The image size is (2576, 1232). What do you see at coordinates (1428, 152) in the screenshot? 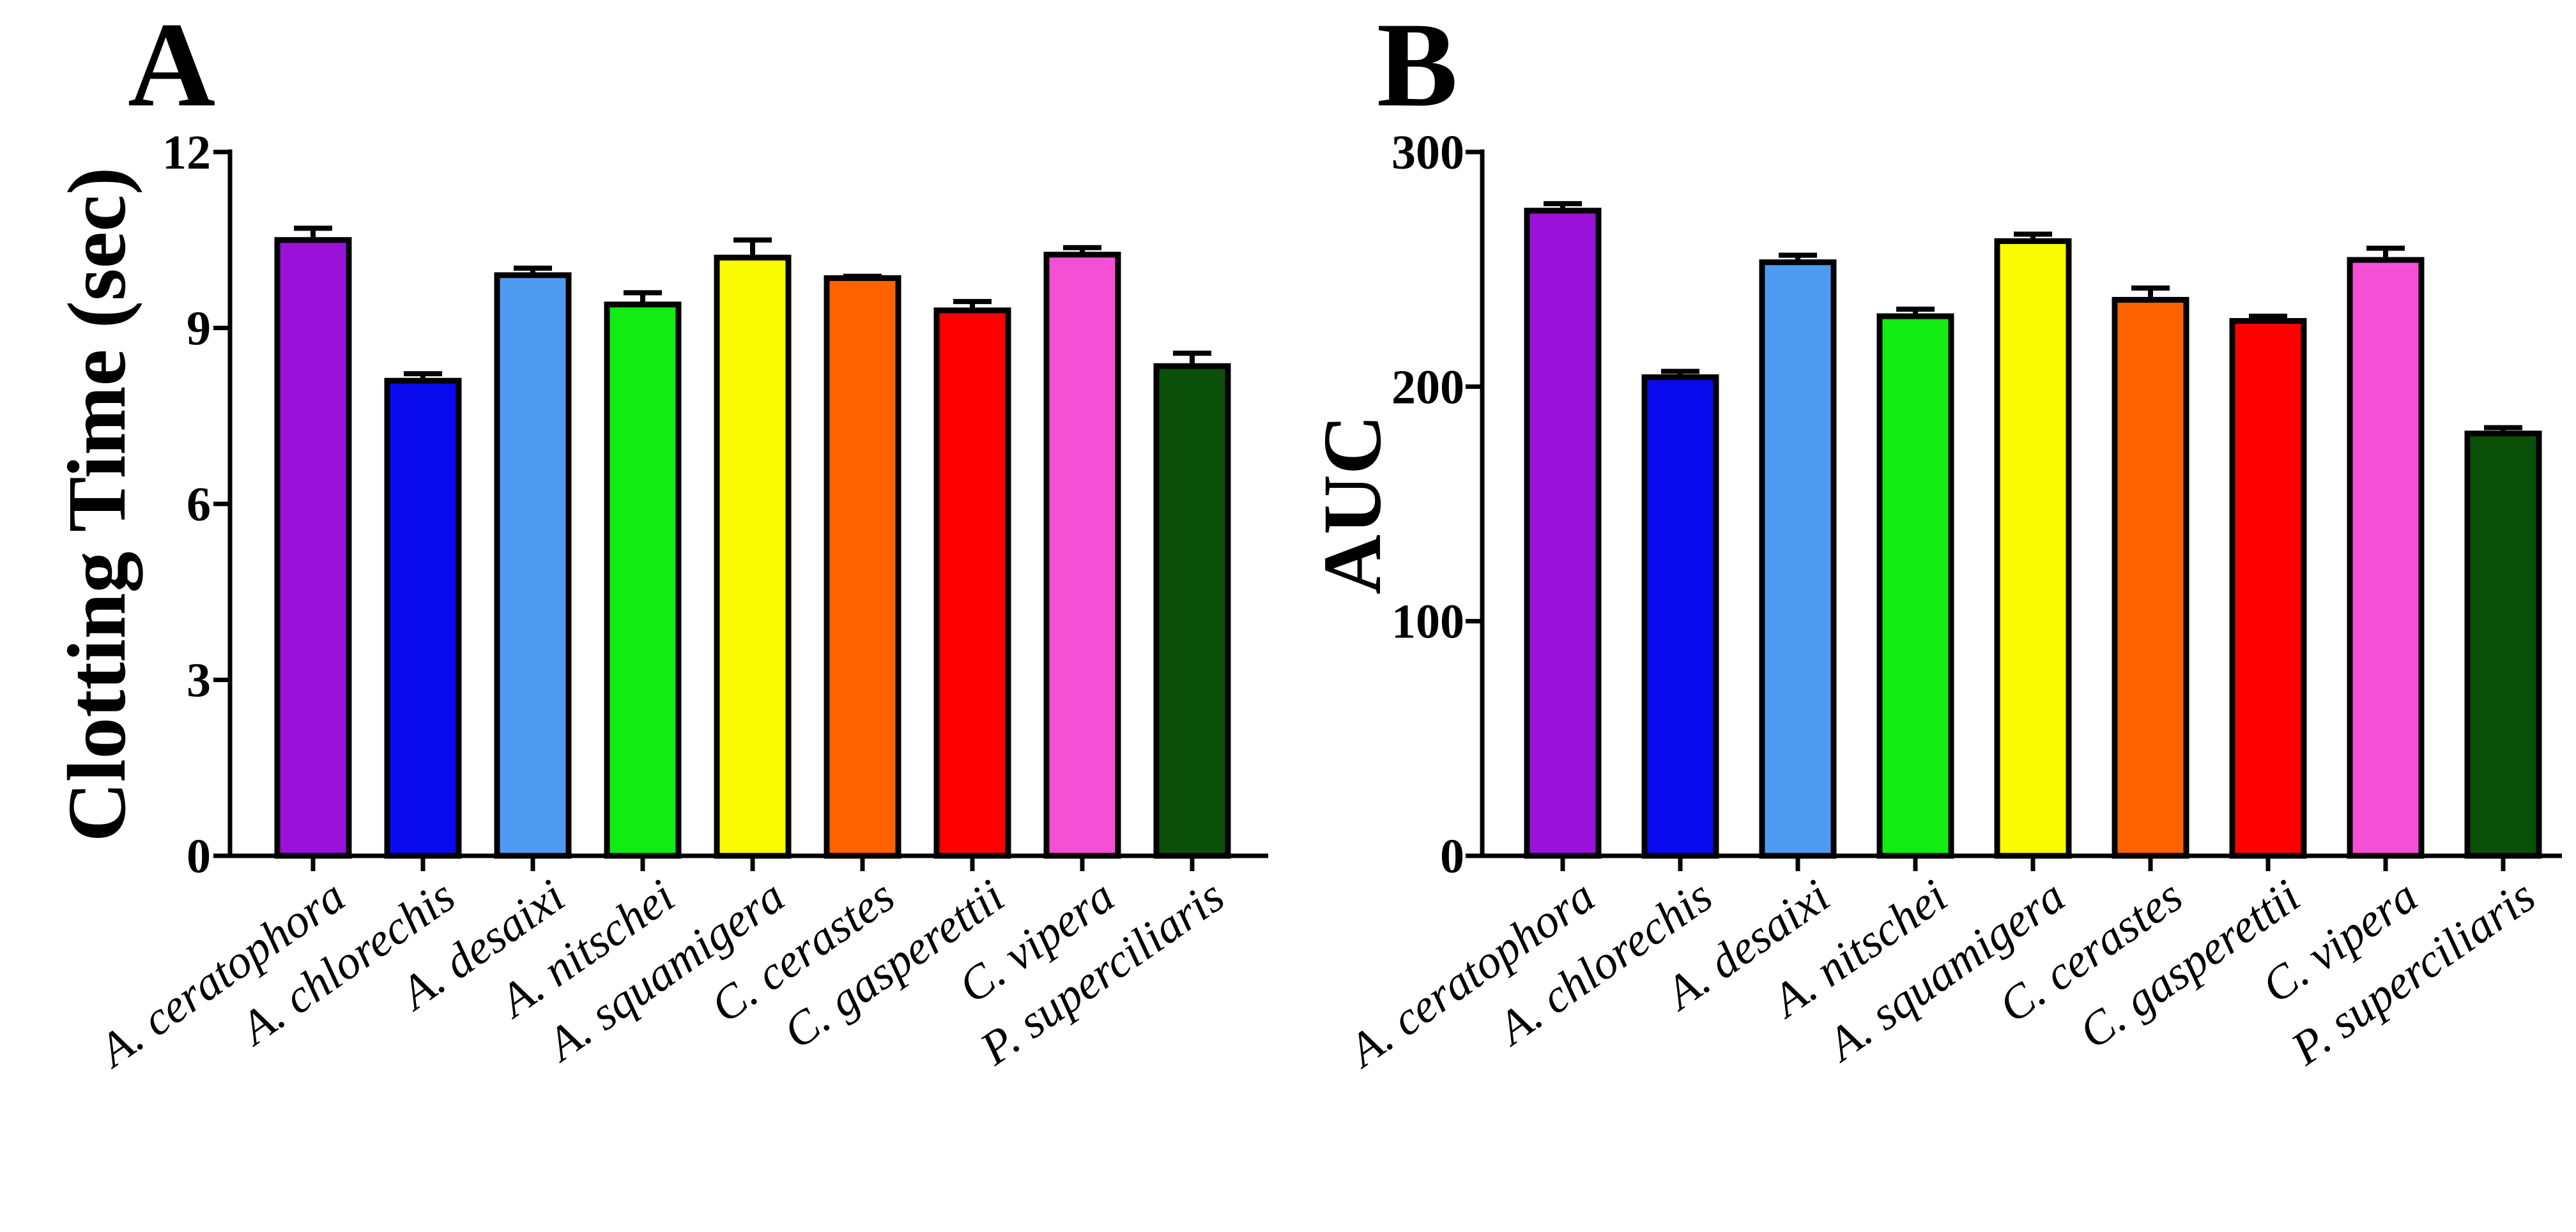
I see `panel-b-y-tick-label: 300` at bounding box center [1428, 152].